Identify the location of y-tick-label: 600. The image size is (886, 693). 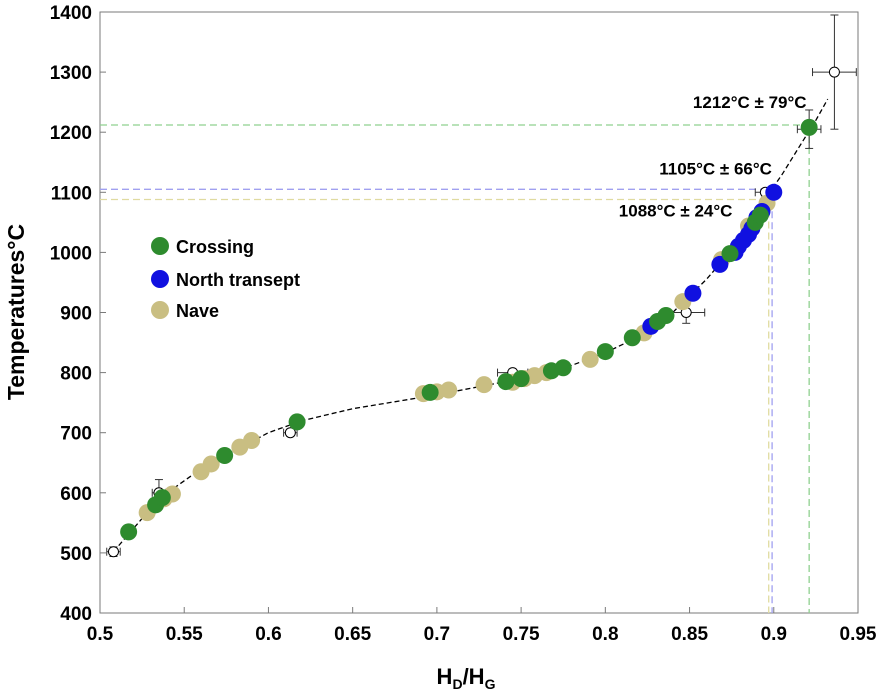
(76, 494).